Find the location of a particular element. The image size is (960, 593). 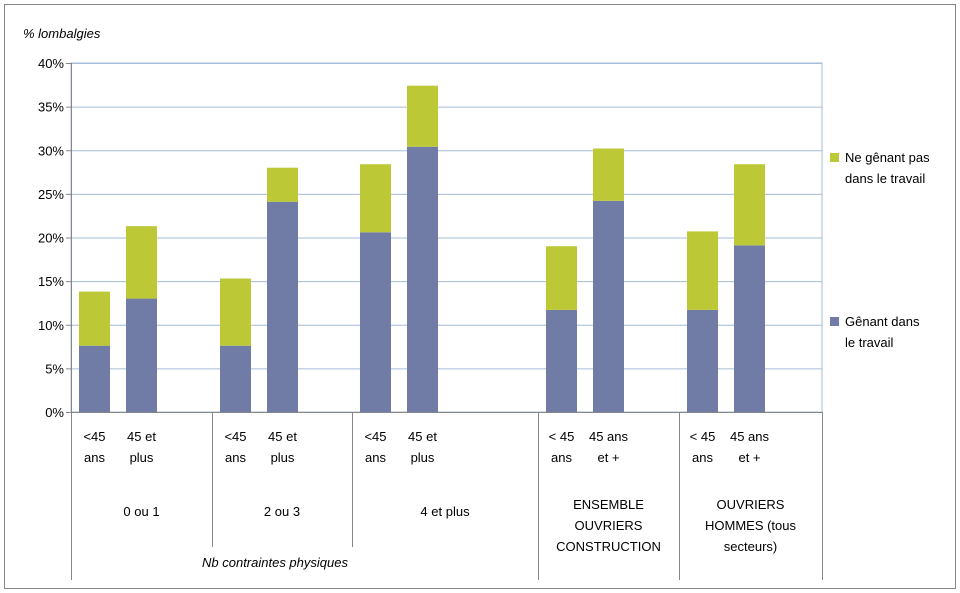

x-super-label: Nb contraintes physiques is located at coordinates (275, 562).